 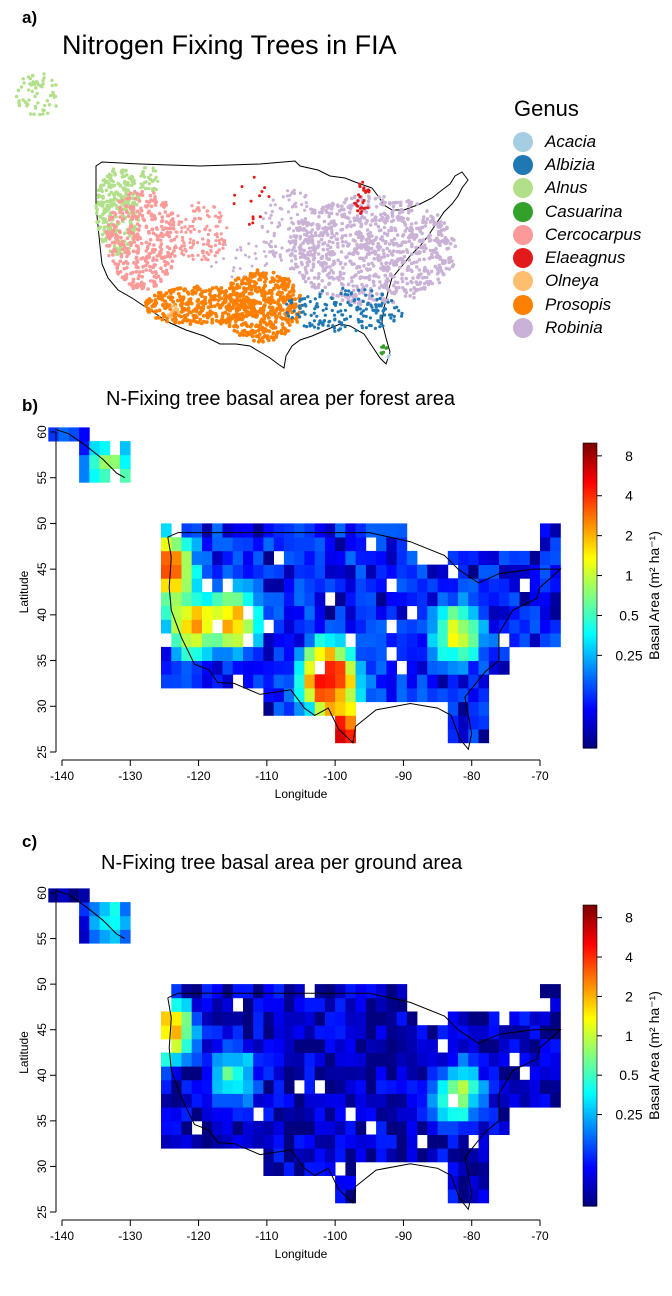 I want to click on x-tick-label: -80, so click(x=472, y=776).